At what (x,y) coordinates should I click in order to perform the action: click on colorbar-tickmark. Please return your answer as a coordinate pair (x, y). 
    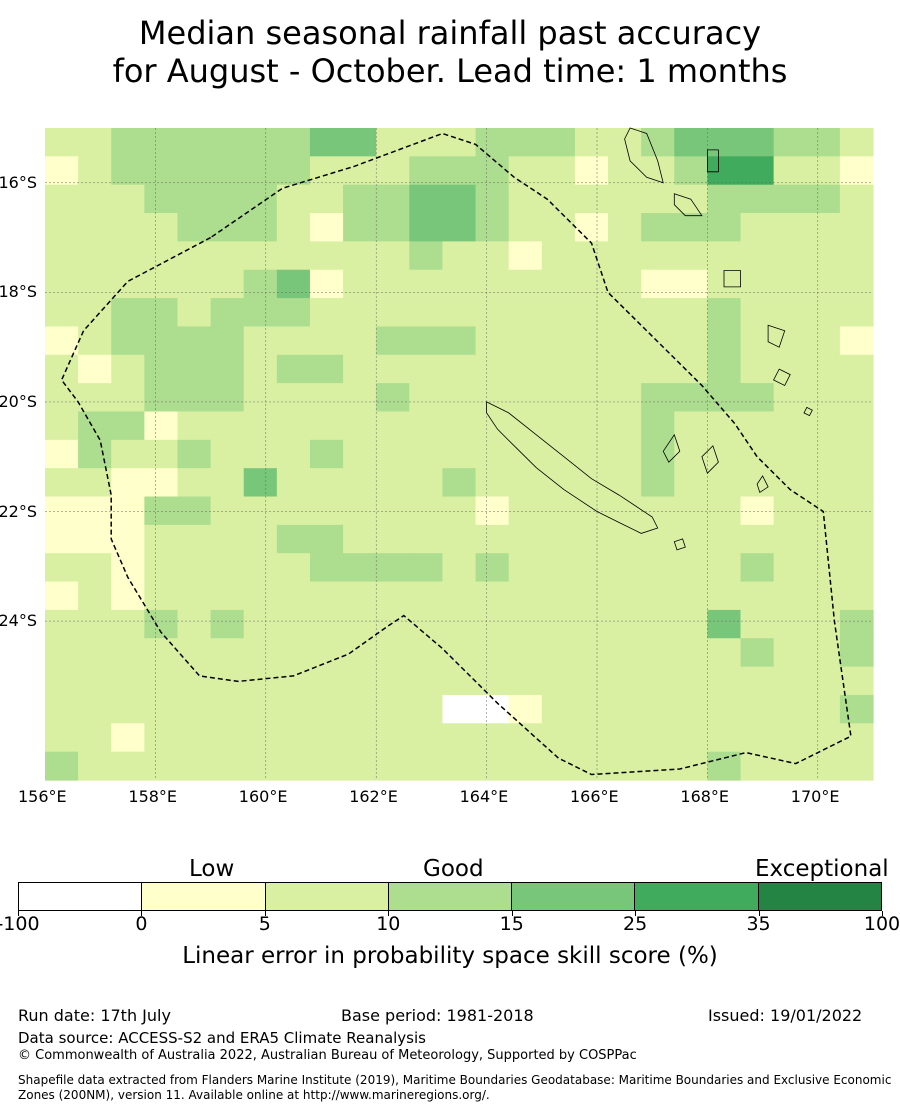
    Looking at the image, I should click on (142, 913).